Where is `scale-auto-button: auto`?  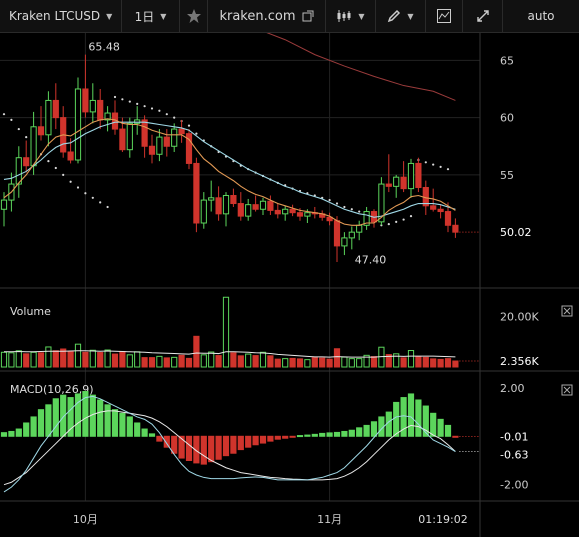
scale-auto-button: auto is located at coordinates (541, 16).